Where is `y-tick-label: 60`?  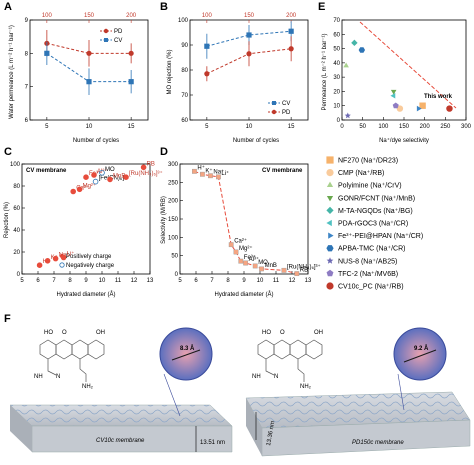 y-tick-label: 60 is located at coordinates (184, 121).